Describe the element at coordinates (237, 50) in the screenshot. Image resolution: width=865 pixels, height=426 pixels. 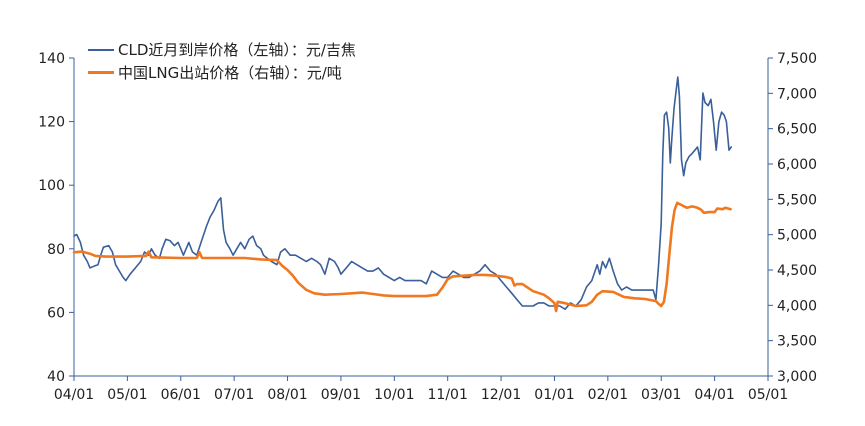
I see `legend-label-cld: CLD近月到岸价格（左轴）：元/吉焦` at that location.